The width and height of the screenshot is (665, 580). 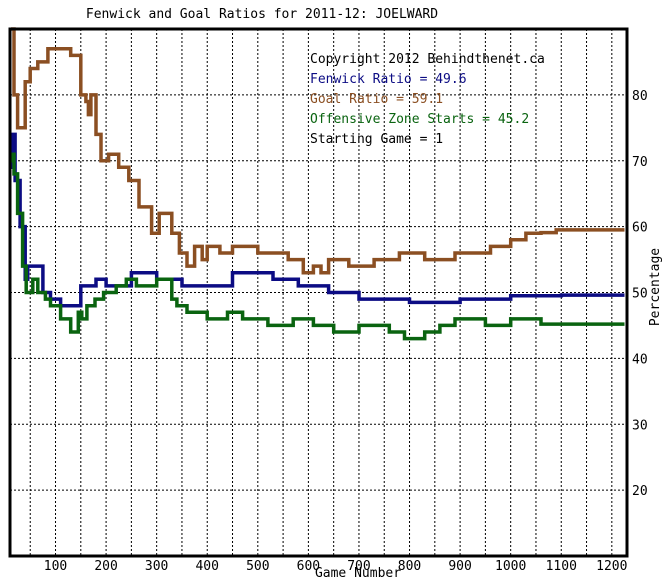 I want to click on y-tick-labels: 20 30 40 50 60 70 80, so click(x=640, y=294).